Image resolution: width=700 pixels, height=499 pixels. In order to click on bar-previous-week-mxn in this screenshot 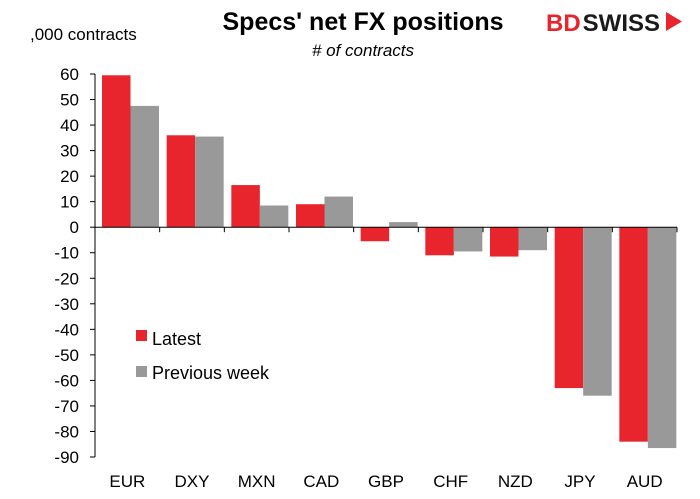, I will do `click(274, 216)`.